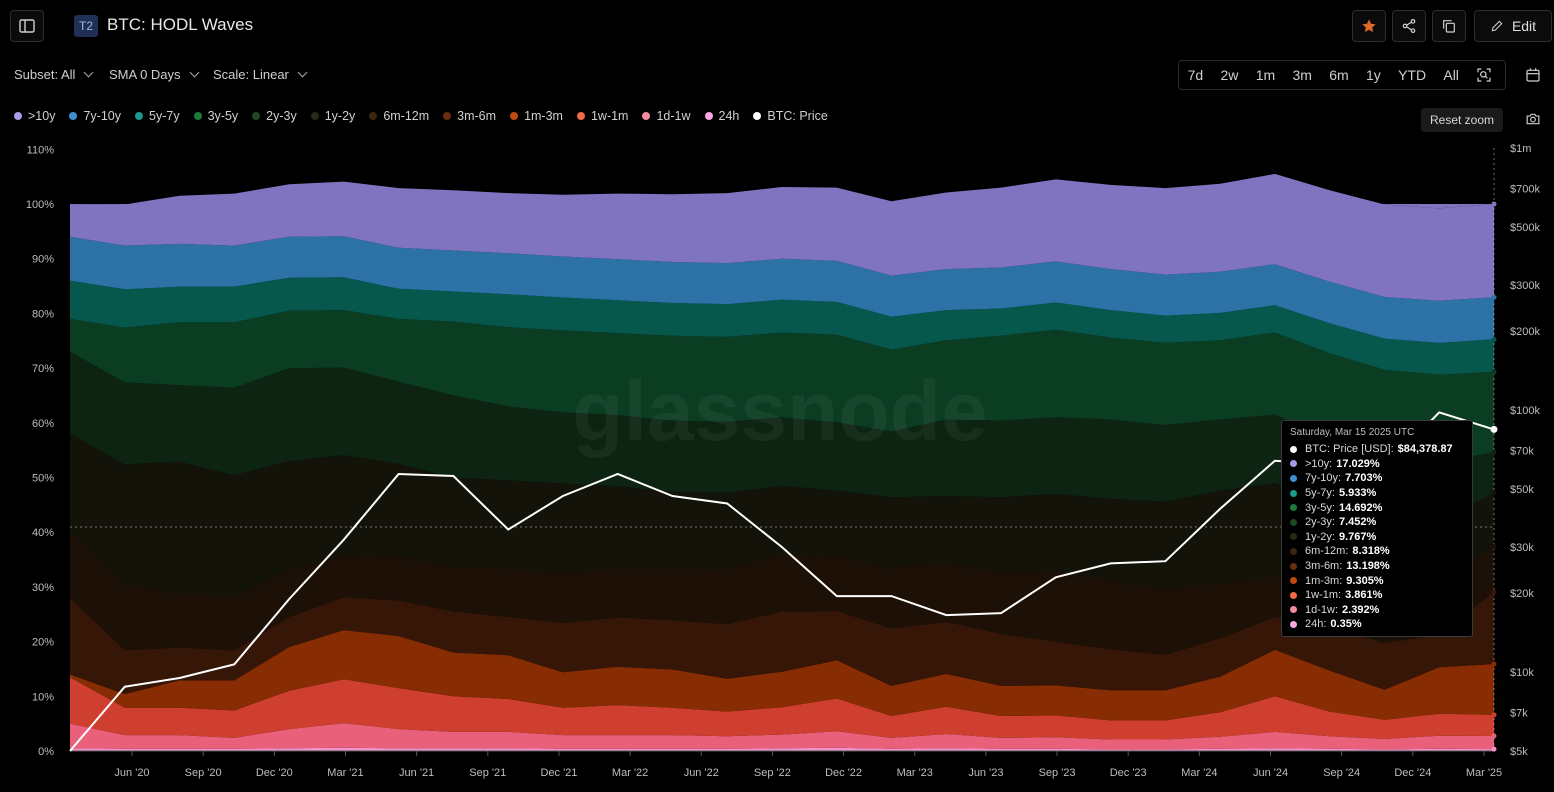 This screenshot has height=792, width=1554. I want to click on x-tick-label: Sep '21, so click(487, 773).